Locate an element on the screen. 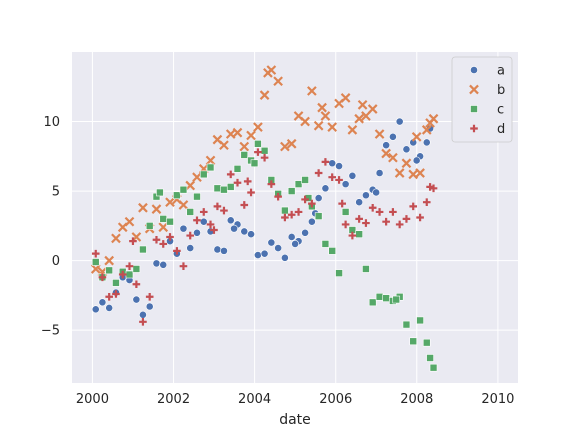 The image size is (576, 432). y-tick-label: 10 is located at coordinates (51, 122).